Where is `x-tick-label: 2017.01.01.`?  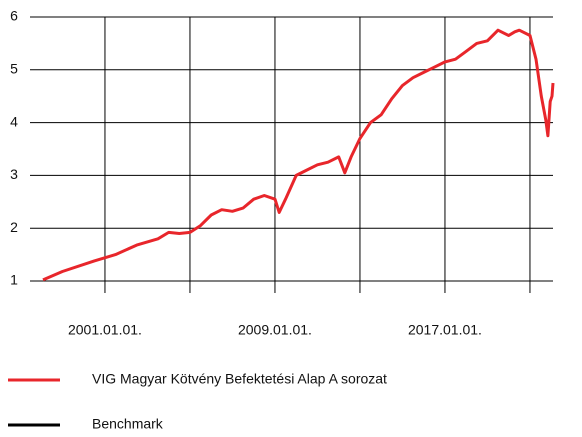
x-tick-label: 2017.01.01. is located at coordinates (445, 330).